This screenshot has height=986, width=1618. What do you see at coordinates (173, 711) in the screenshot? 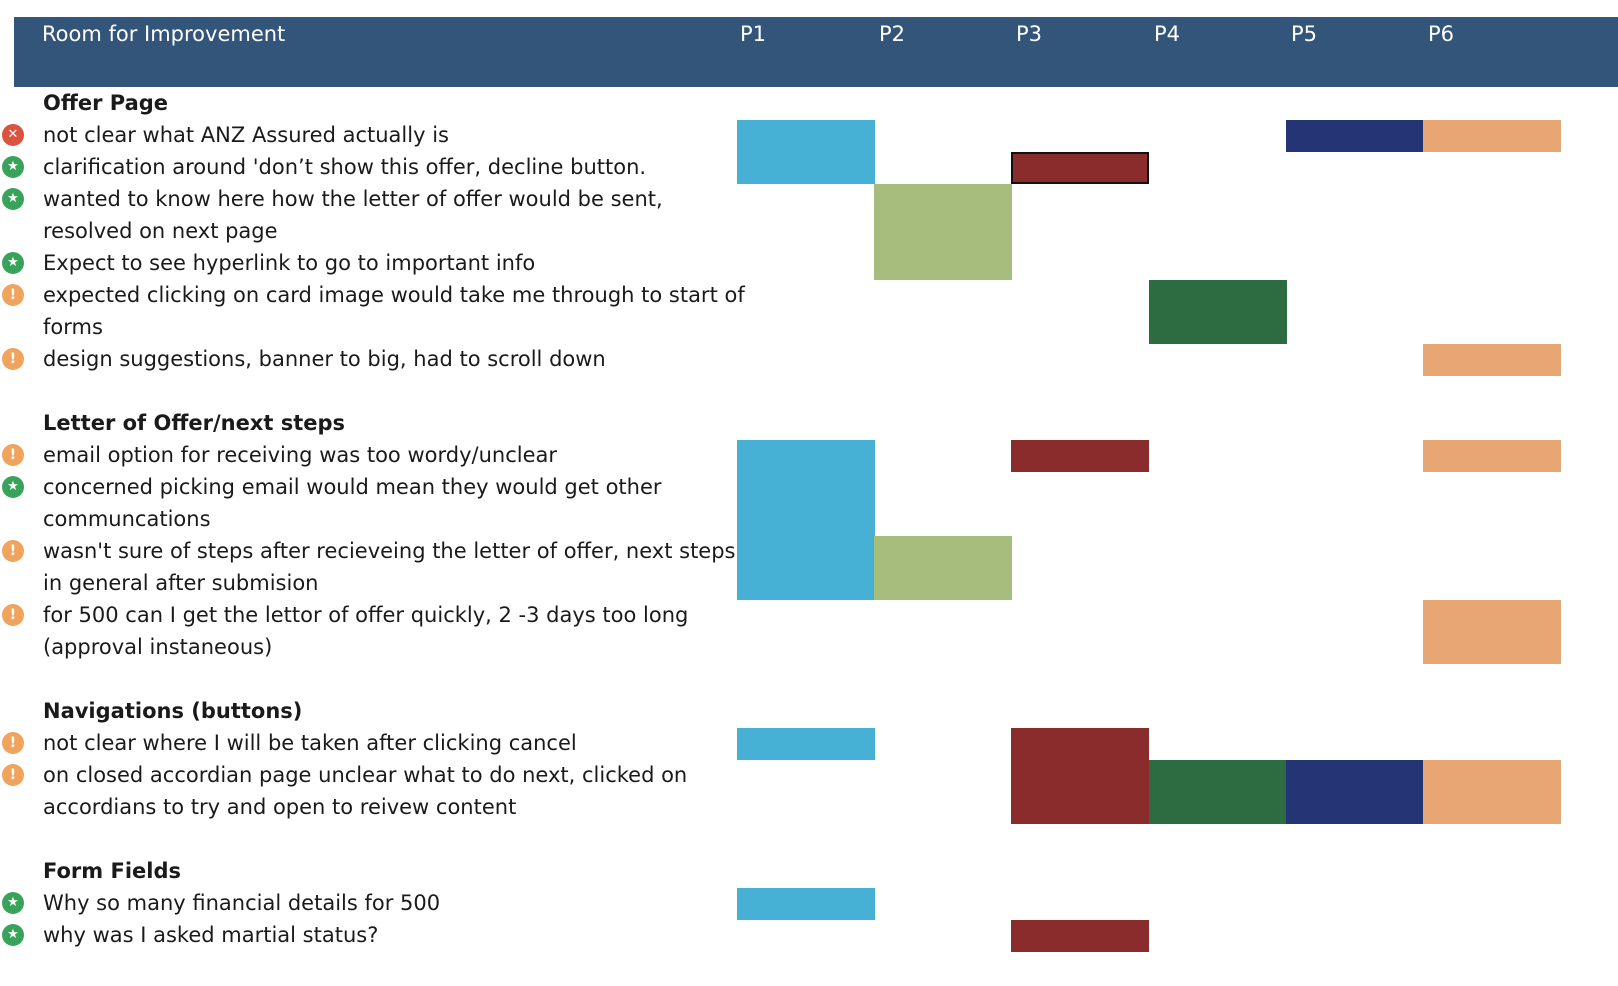
I see `section-title: Navigations (buttons)` at bounding box center [173, 711].